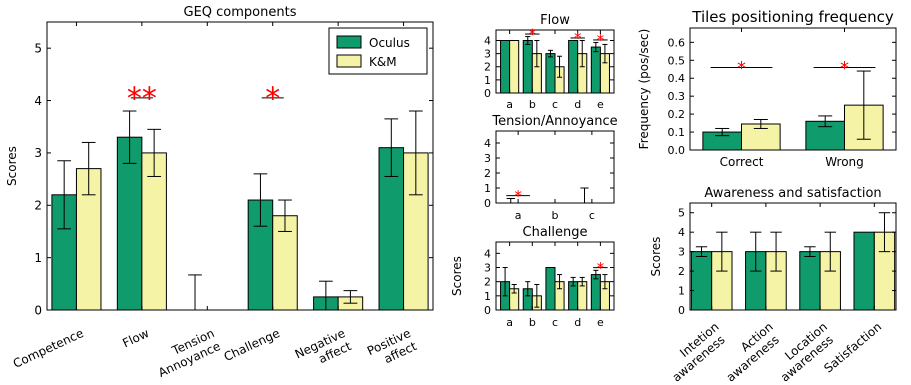 The image size is (911, 385). I want to click on x-tick-label-line: Competence, so click(48, 348).